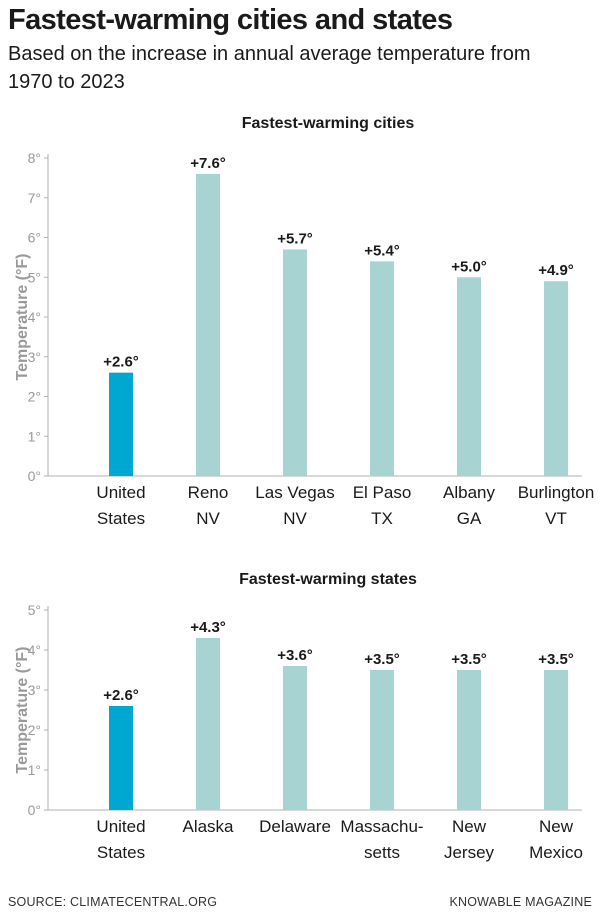  I want to click on states-category-label: Delaware, so click(295, 826).